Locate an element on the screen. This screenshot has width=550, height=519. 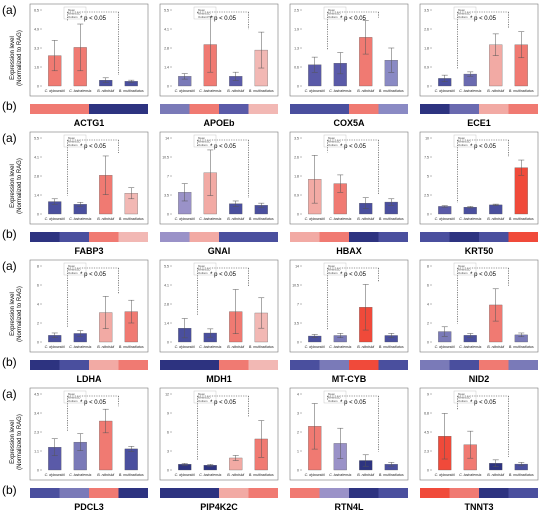
y-tick-label: 6 is located at coordinates (38, 286).